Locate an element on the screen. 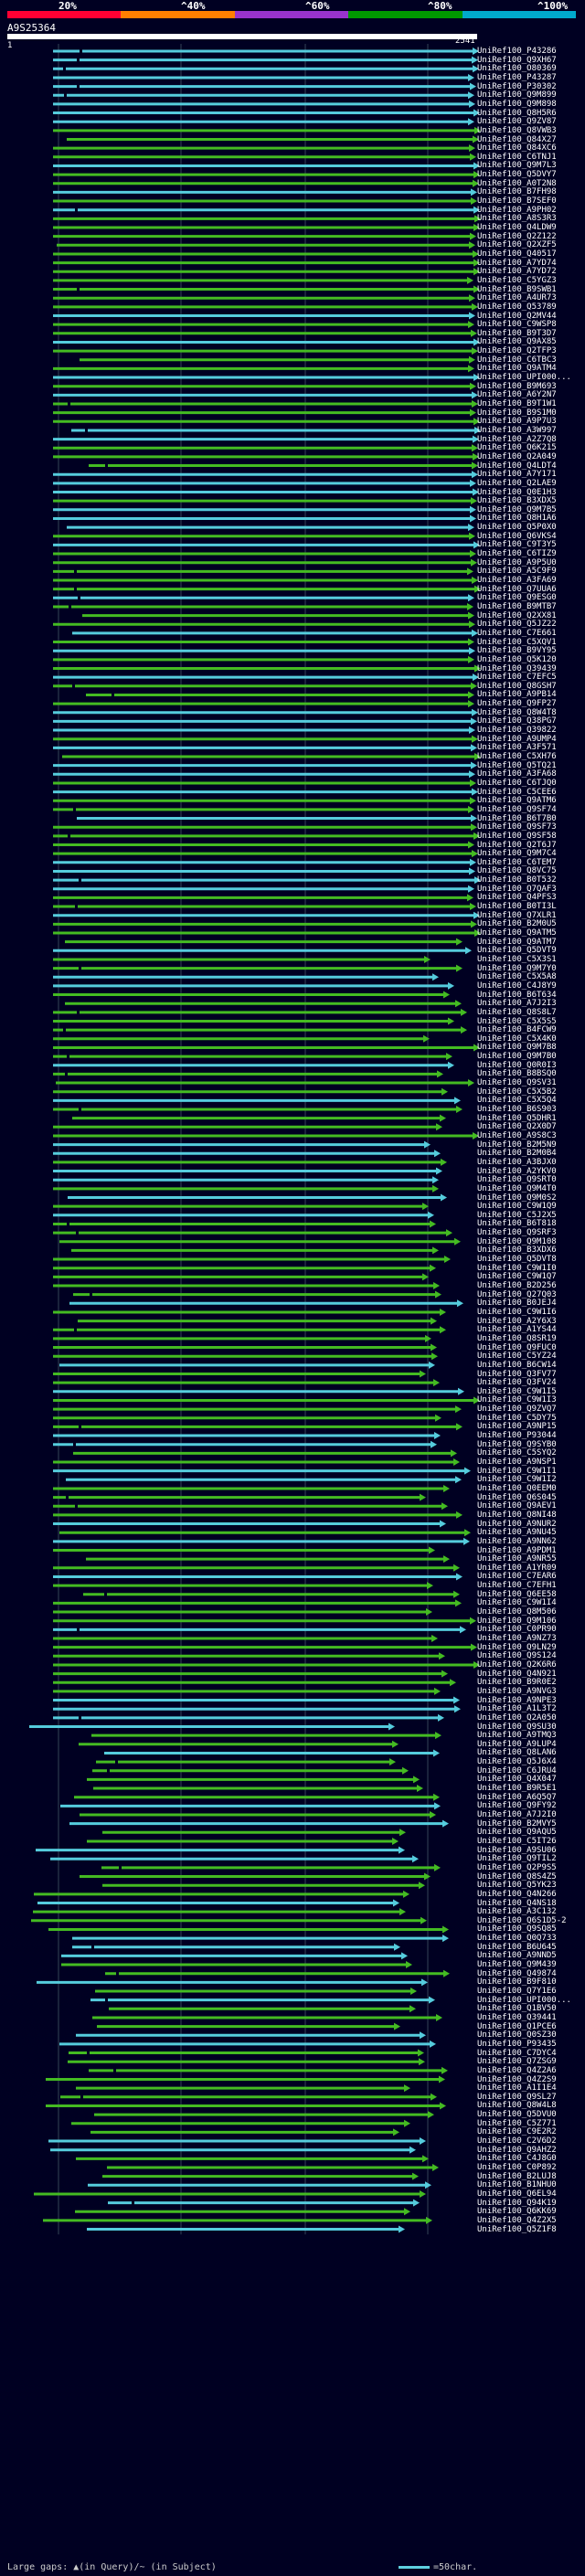  hit-label: UniRef100_Q4N266 is located at coordinates (517, 1894).